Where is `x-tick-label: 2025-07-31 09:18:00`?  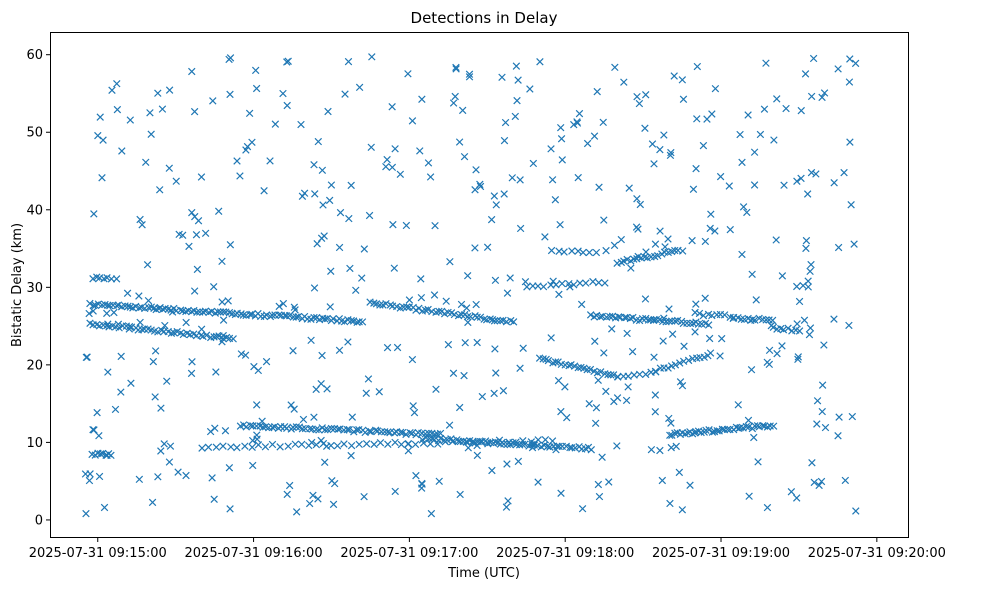 x-tick-label: 2025-07-31 09:18:00 is located at coordinates (565, 553).